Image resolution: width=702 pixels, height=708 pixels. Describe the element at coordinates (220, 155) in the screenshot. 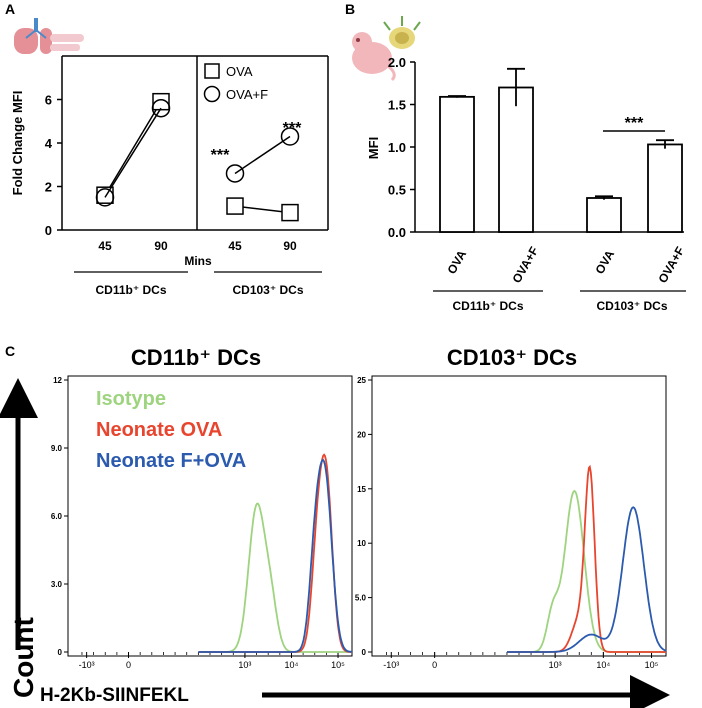

I see `panel-a-stars-45: ***` at that location.